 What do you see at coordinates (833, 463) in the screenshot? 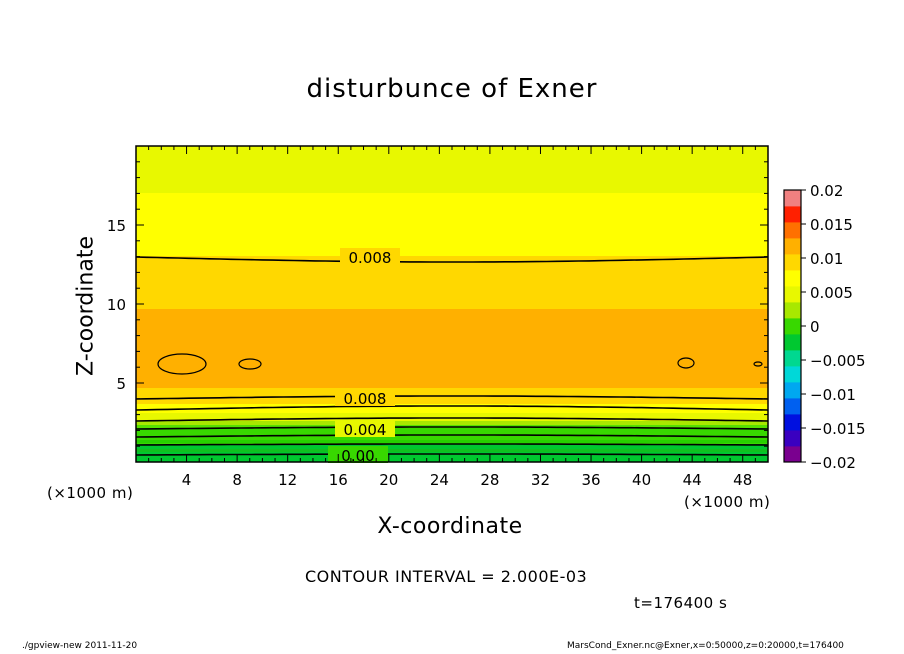
I see `colorbar-tick-label: −0.02` at bounding box center [833, 463].